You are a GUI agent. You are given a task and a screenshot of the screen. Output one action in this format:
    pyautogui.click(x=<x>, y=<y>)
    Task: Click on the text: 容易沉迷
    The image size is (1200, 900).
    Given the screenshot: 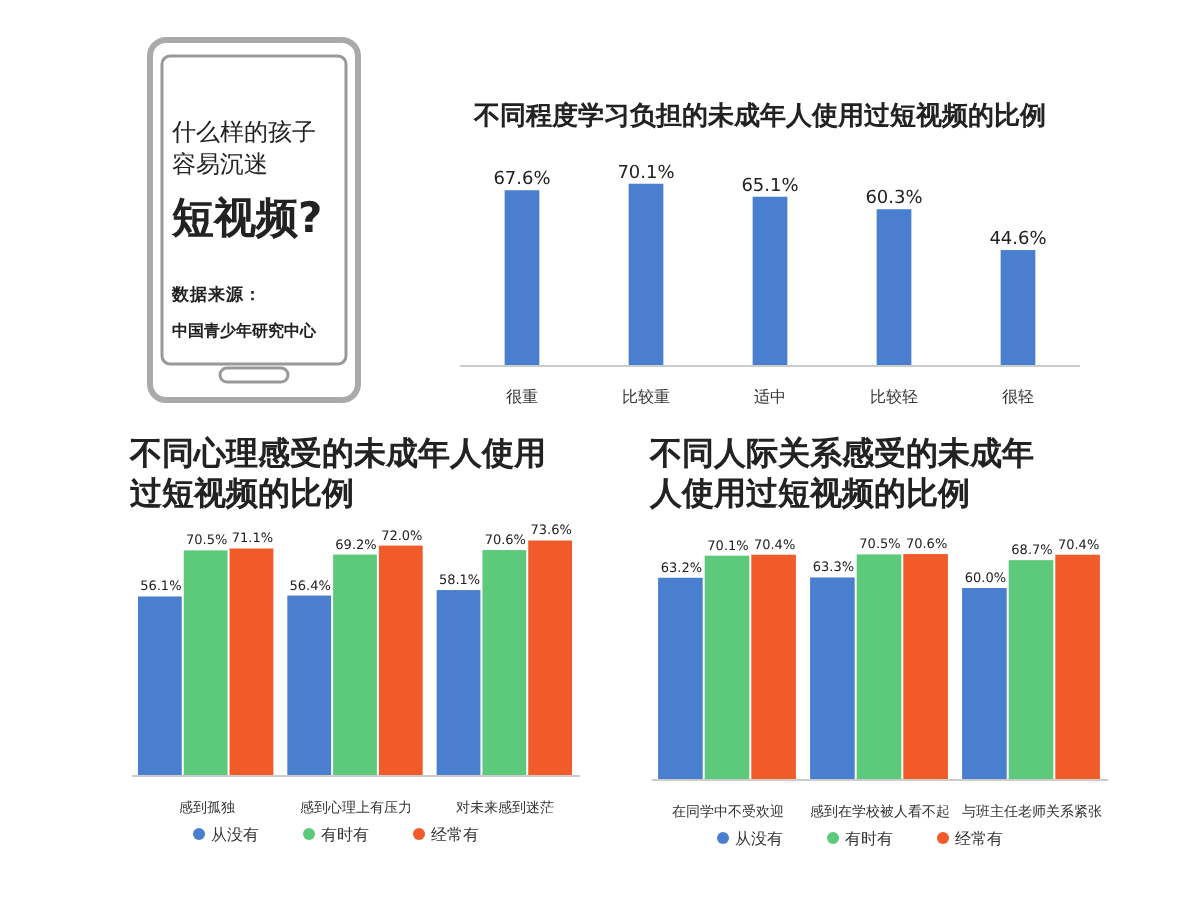 What is the action you would take?
    pyautogui.click(x=220, y=164)
    